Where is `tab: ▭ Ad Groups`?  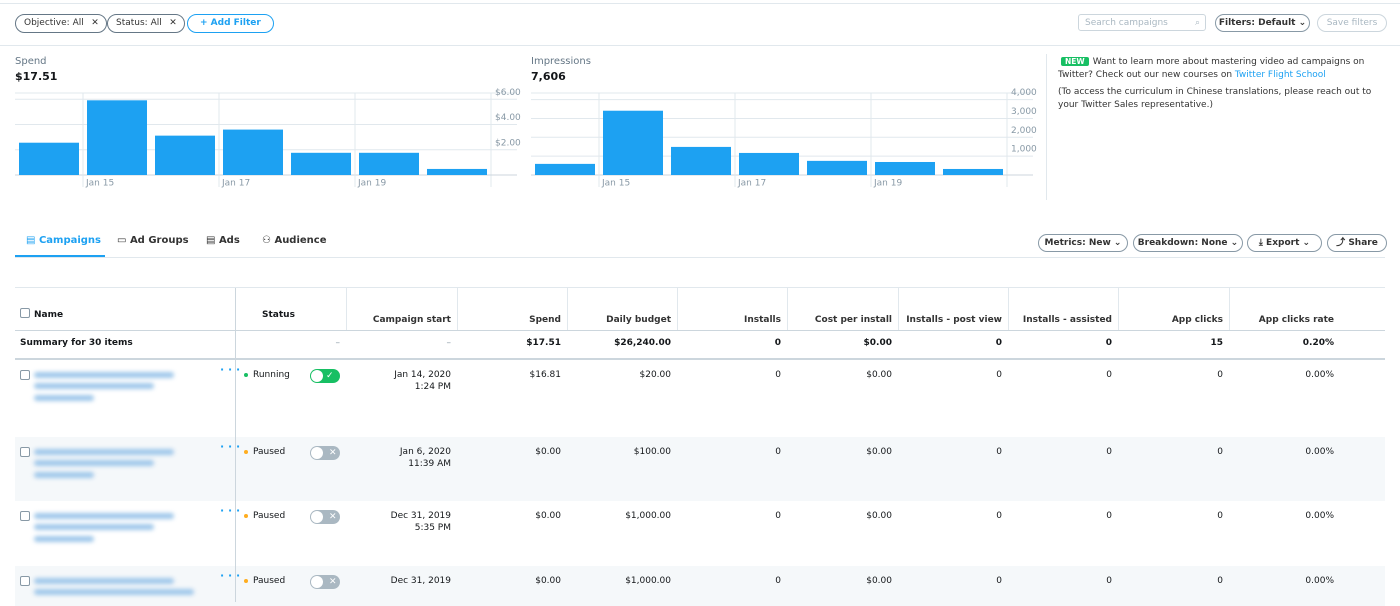 tab: ▭ Ad Groups is located at coordinates (153, 240).